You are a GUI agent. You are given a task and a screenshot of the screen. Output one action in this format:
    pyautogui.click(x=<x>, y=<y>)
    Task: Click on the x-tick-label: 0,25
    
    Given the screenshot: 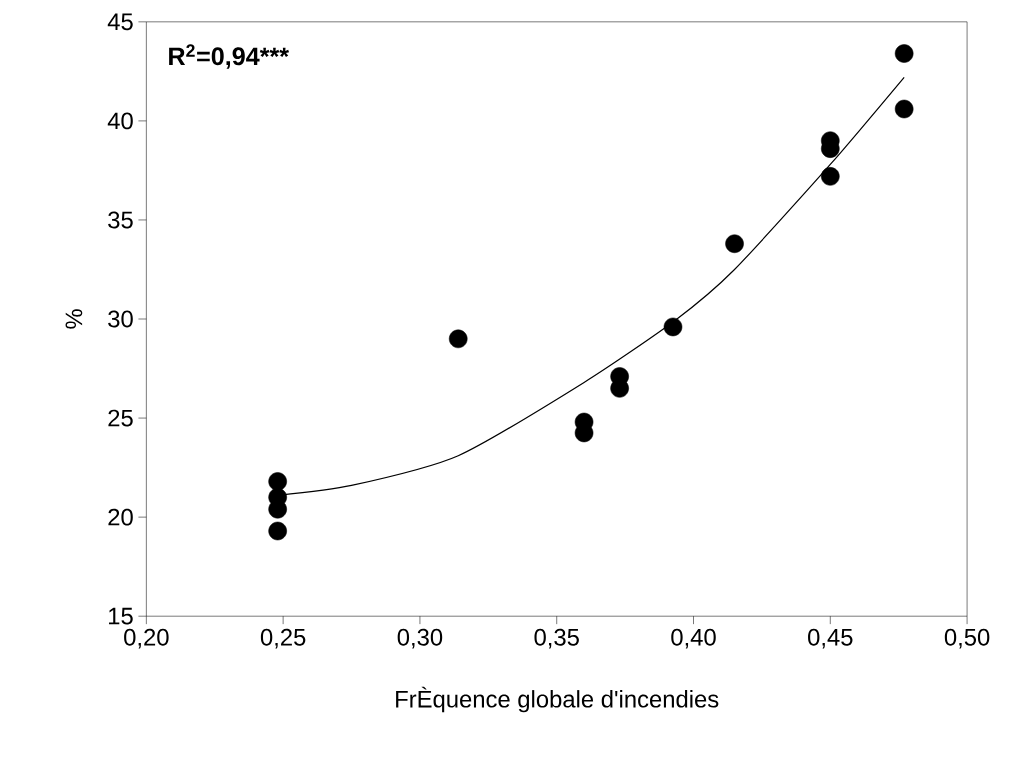 What is the action you would take?
    pyautogui.click(x=283, y=638)
    